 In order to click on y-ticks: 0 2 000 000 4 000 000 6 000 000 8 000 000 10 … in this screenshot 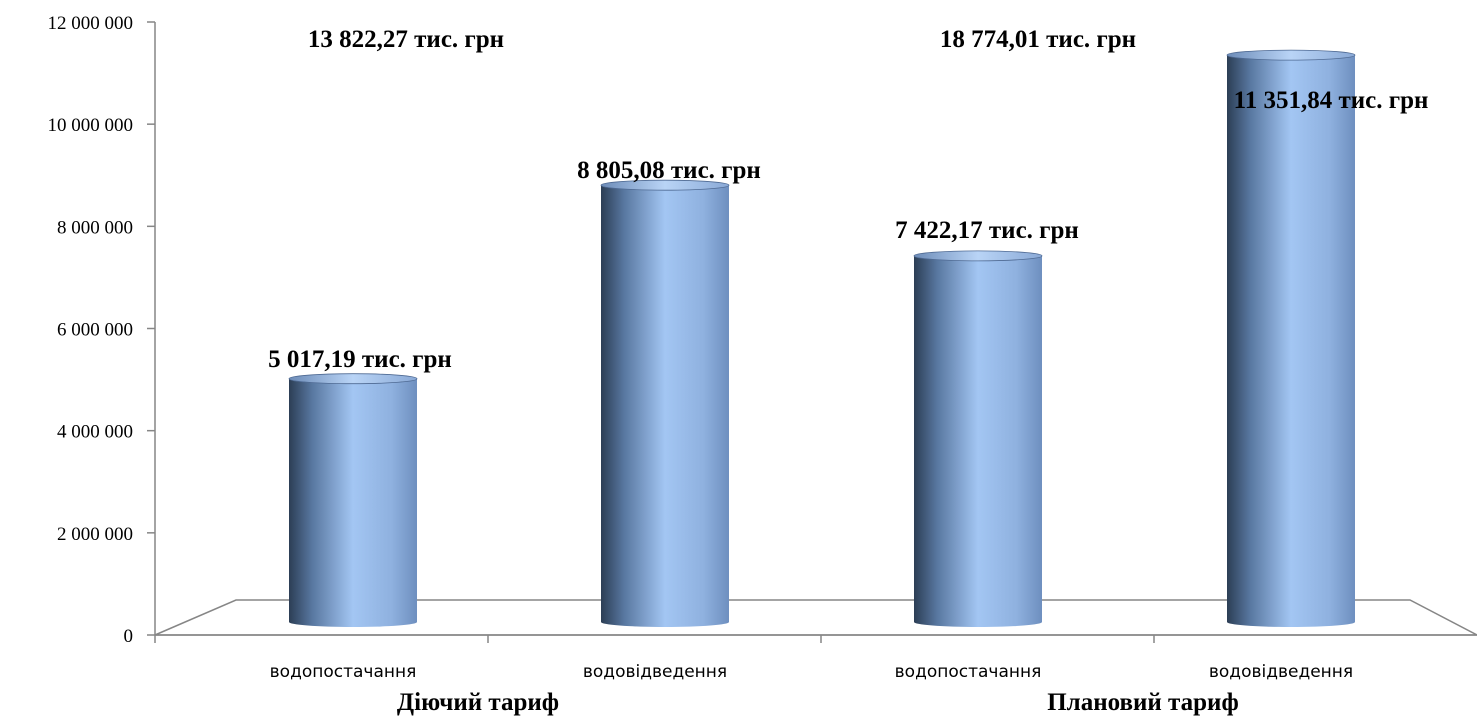, I will do `click(101, 330)`.